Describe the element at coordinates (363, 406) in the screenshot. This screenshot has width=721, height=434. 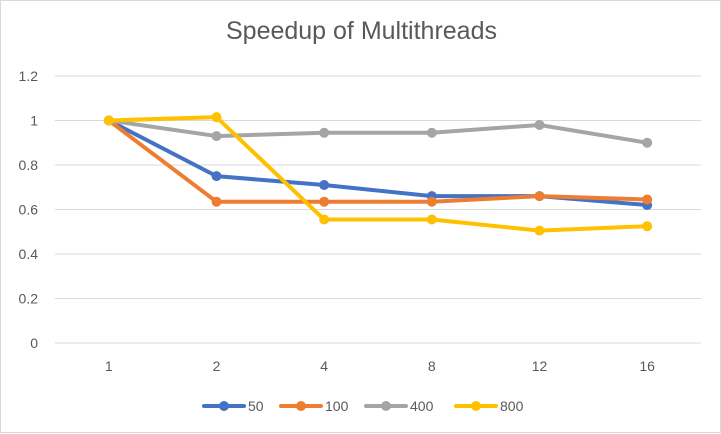
I see `legend: 50 100 400 800` at that location.